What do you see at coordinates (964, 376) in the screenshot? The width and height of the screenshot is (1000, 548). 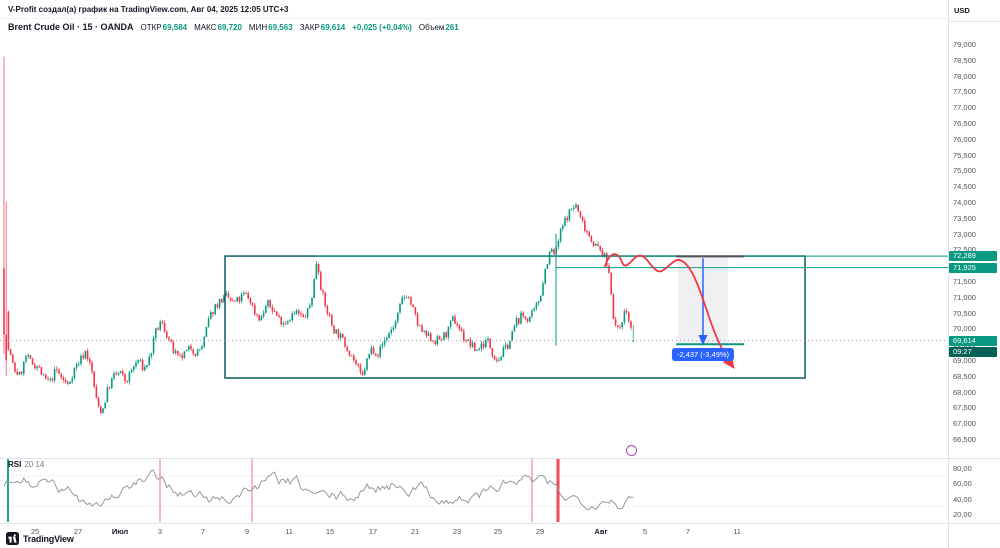 I see `price-tick: 68,500` at bounding box center [964, 376].